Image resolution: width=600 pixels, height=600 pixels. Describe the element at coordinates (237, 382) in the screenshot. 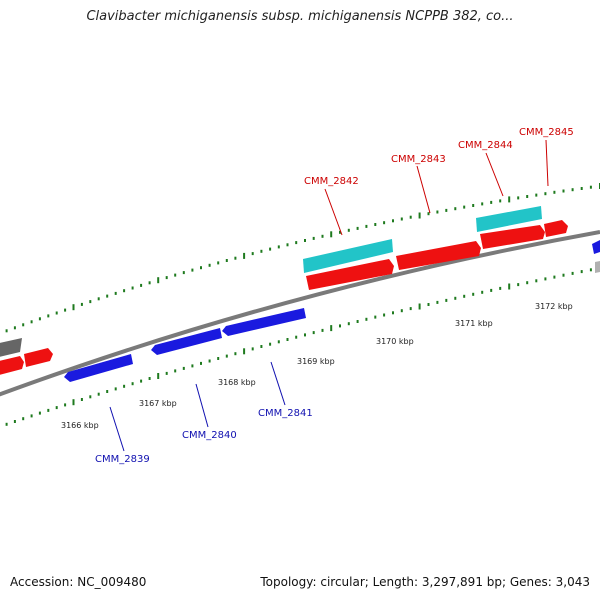

I see `tick-label-3168: 3168 kbp` at that location.